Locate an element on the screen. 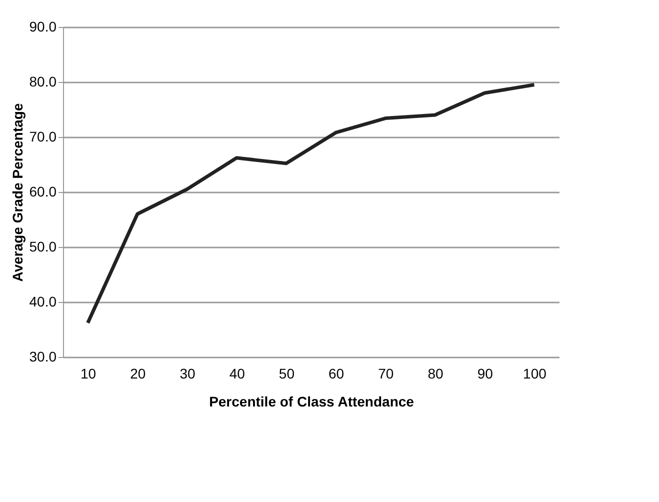 This screenshot has width=659, height=502. y-tick-label: 30.0 is located at coordinates (43, 356).